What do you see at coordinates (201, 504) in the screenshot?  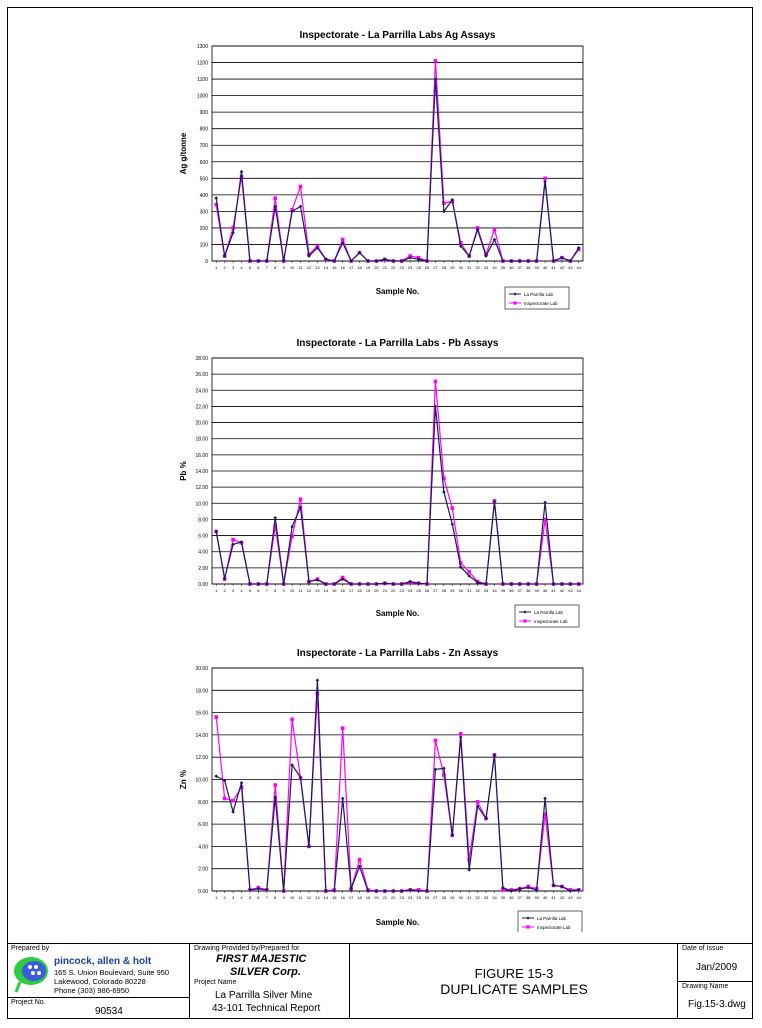 I see `y-tick-label: 10.00` at bounding box center [201, 504].